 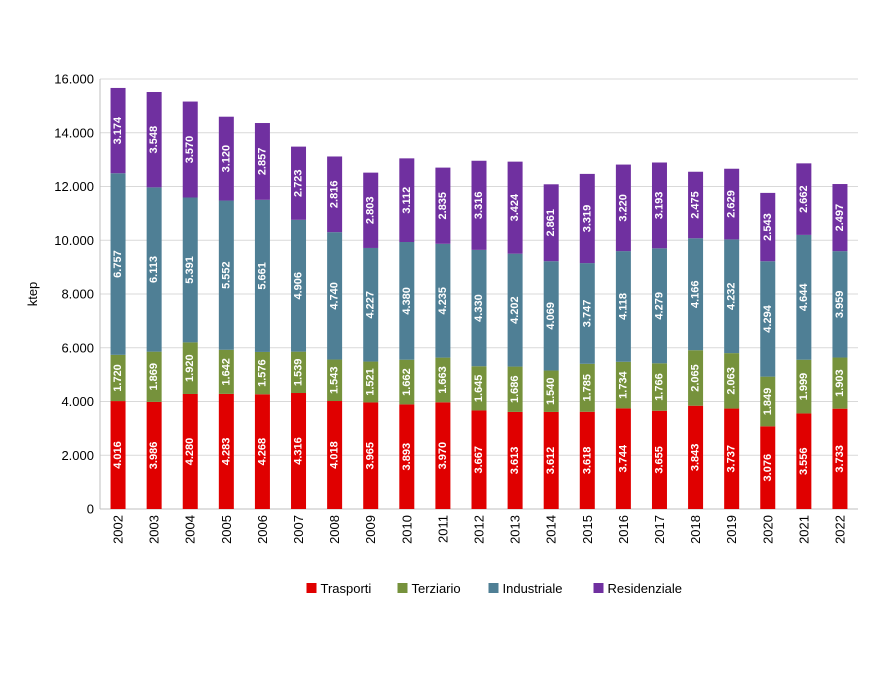 What do you see at coordinates (479, 389) in the screenshot?
I see `data-label: 1.645` at bounding box center [479, 389].